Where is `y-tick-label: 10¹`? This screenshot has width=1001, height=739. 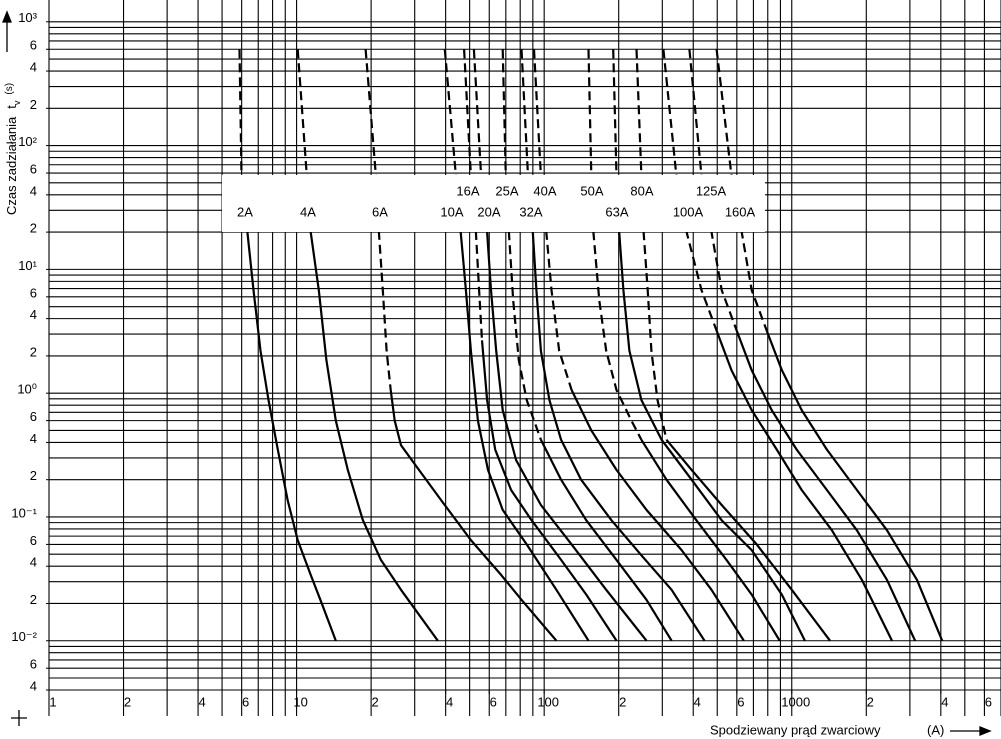 y-tick-label: 10¹ is located at coordinates (27, 265).